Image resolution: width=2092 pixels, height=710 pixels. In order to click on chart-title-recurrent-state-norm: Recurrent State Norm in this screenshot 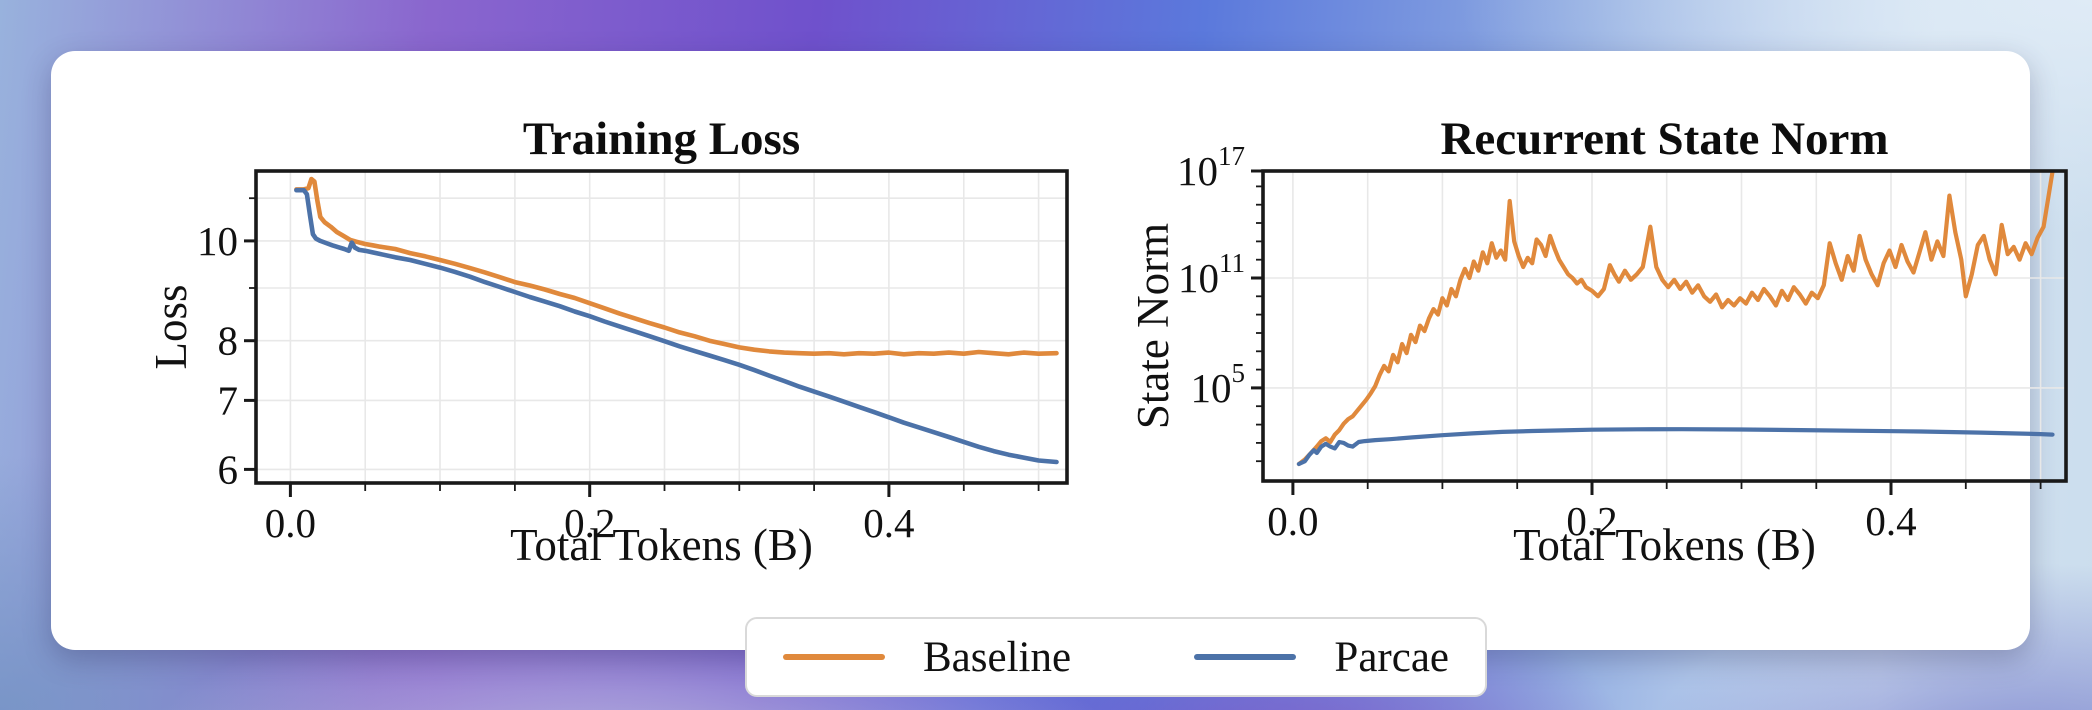, I will do `click(1664, 139)`.